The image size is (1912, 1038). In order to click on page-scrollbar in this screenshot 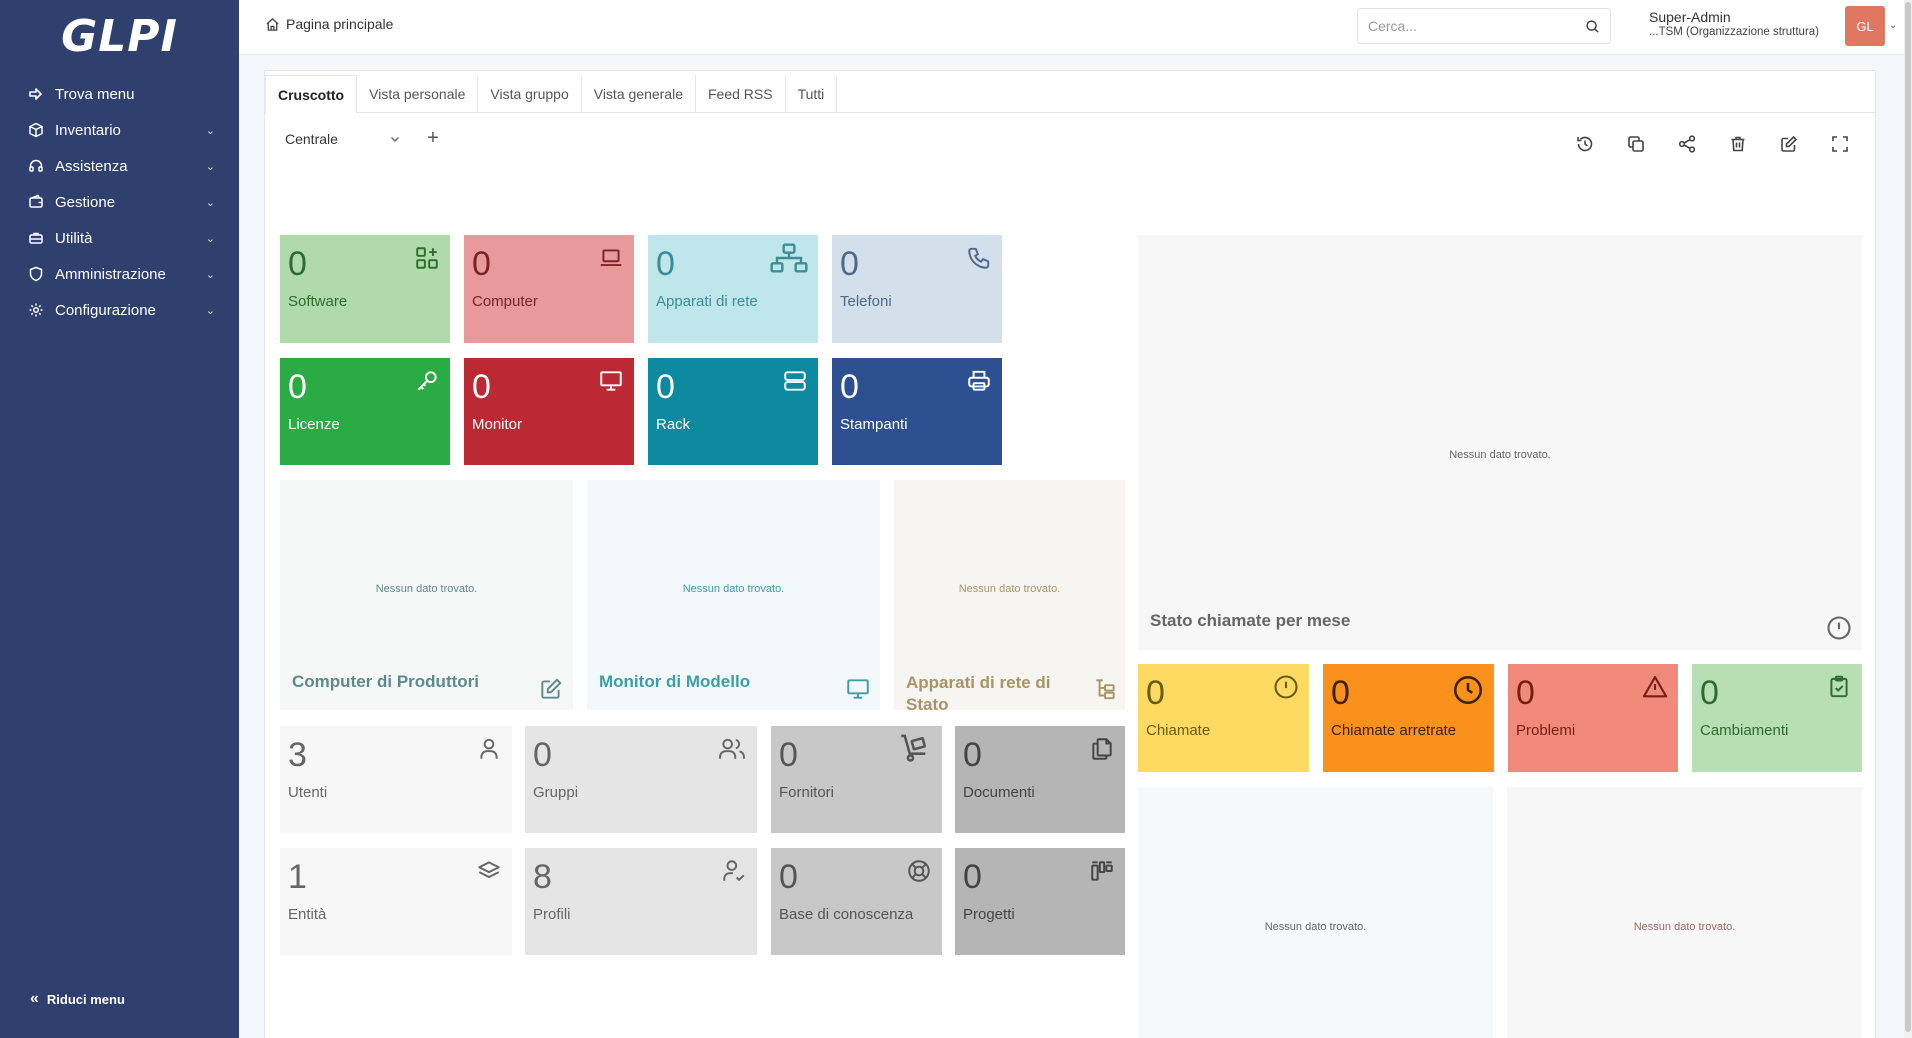, I will do `click(1908, 519)`.